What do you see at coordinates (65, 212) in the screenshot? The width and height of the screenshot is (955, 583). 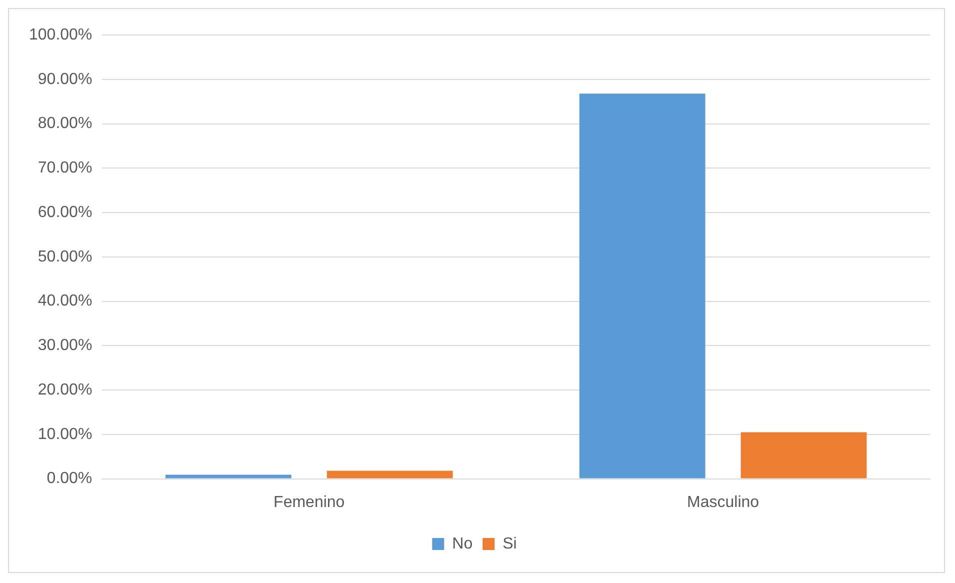 I see `y-tick-label: 60.00%` at bounding box center [65, 212].